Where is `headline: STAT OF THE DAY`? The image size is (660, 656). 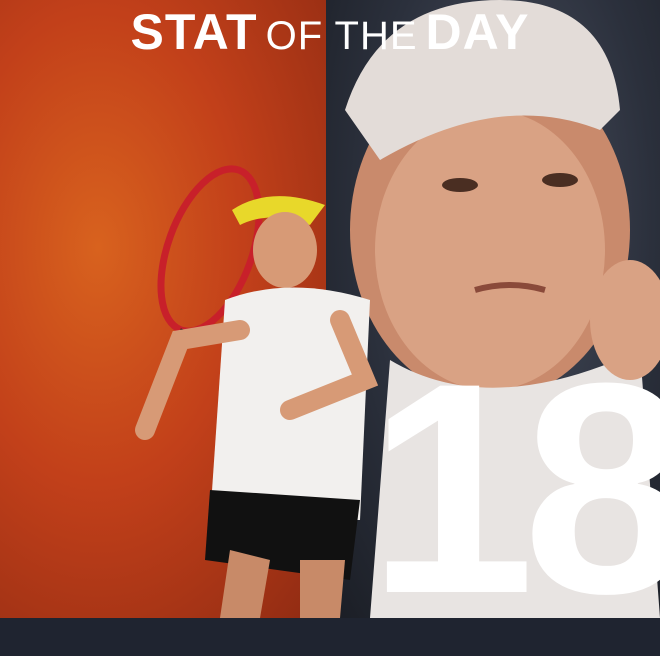 headline: STAT OF THE DAY is located at coordinates (330, 34).